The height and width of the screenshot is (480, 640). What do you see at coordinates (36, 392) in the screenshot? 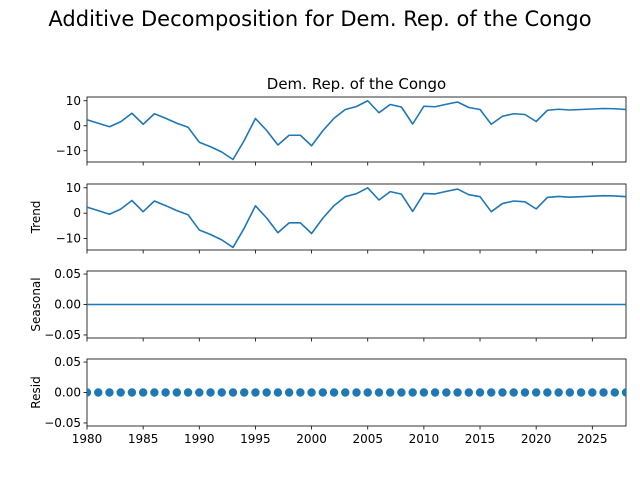
I see `y-axis-label: Resid` at bounding box center [36, 392].